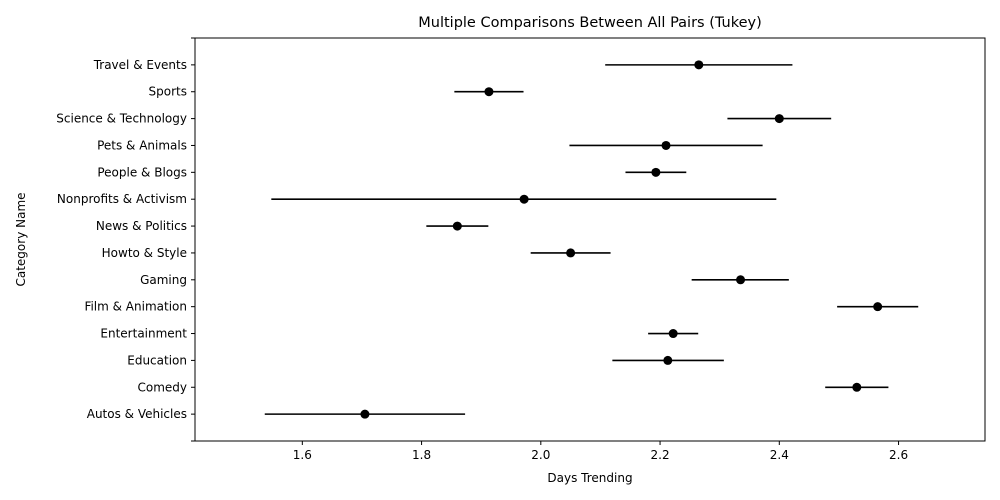  Describe the element at coordinates (140, 65) in the screenshot. I see `y-tick-label: Travel & Events` at that location.